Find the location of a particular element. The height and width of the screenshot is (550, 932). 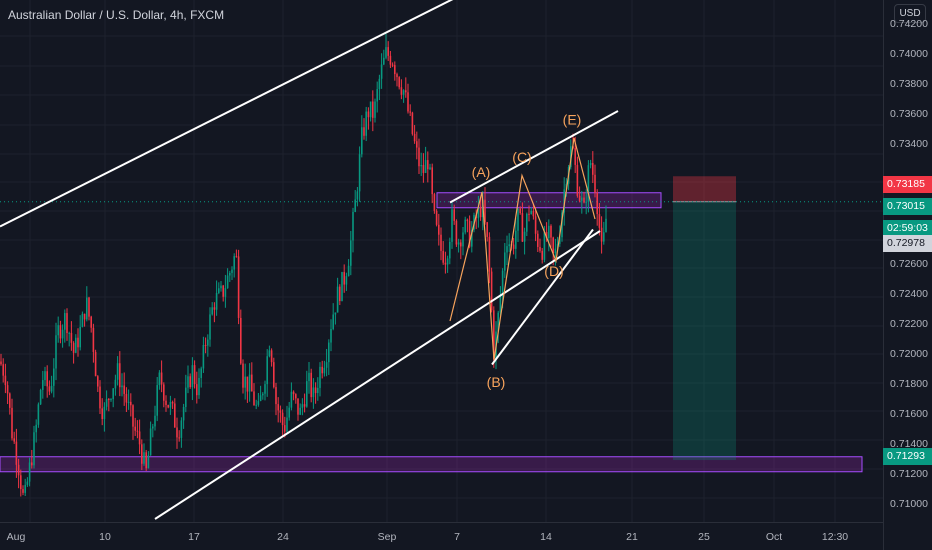

currency-selector: USD is located at coordinates (910, 13).